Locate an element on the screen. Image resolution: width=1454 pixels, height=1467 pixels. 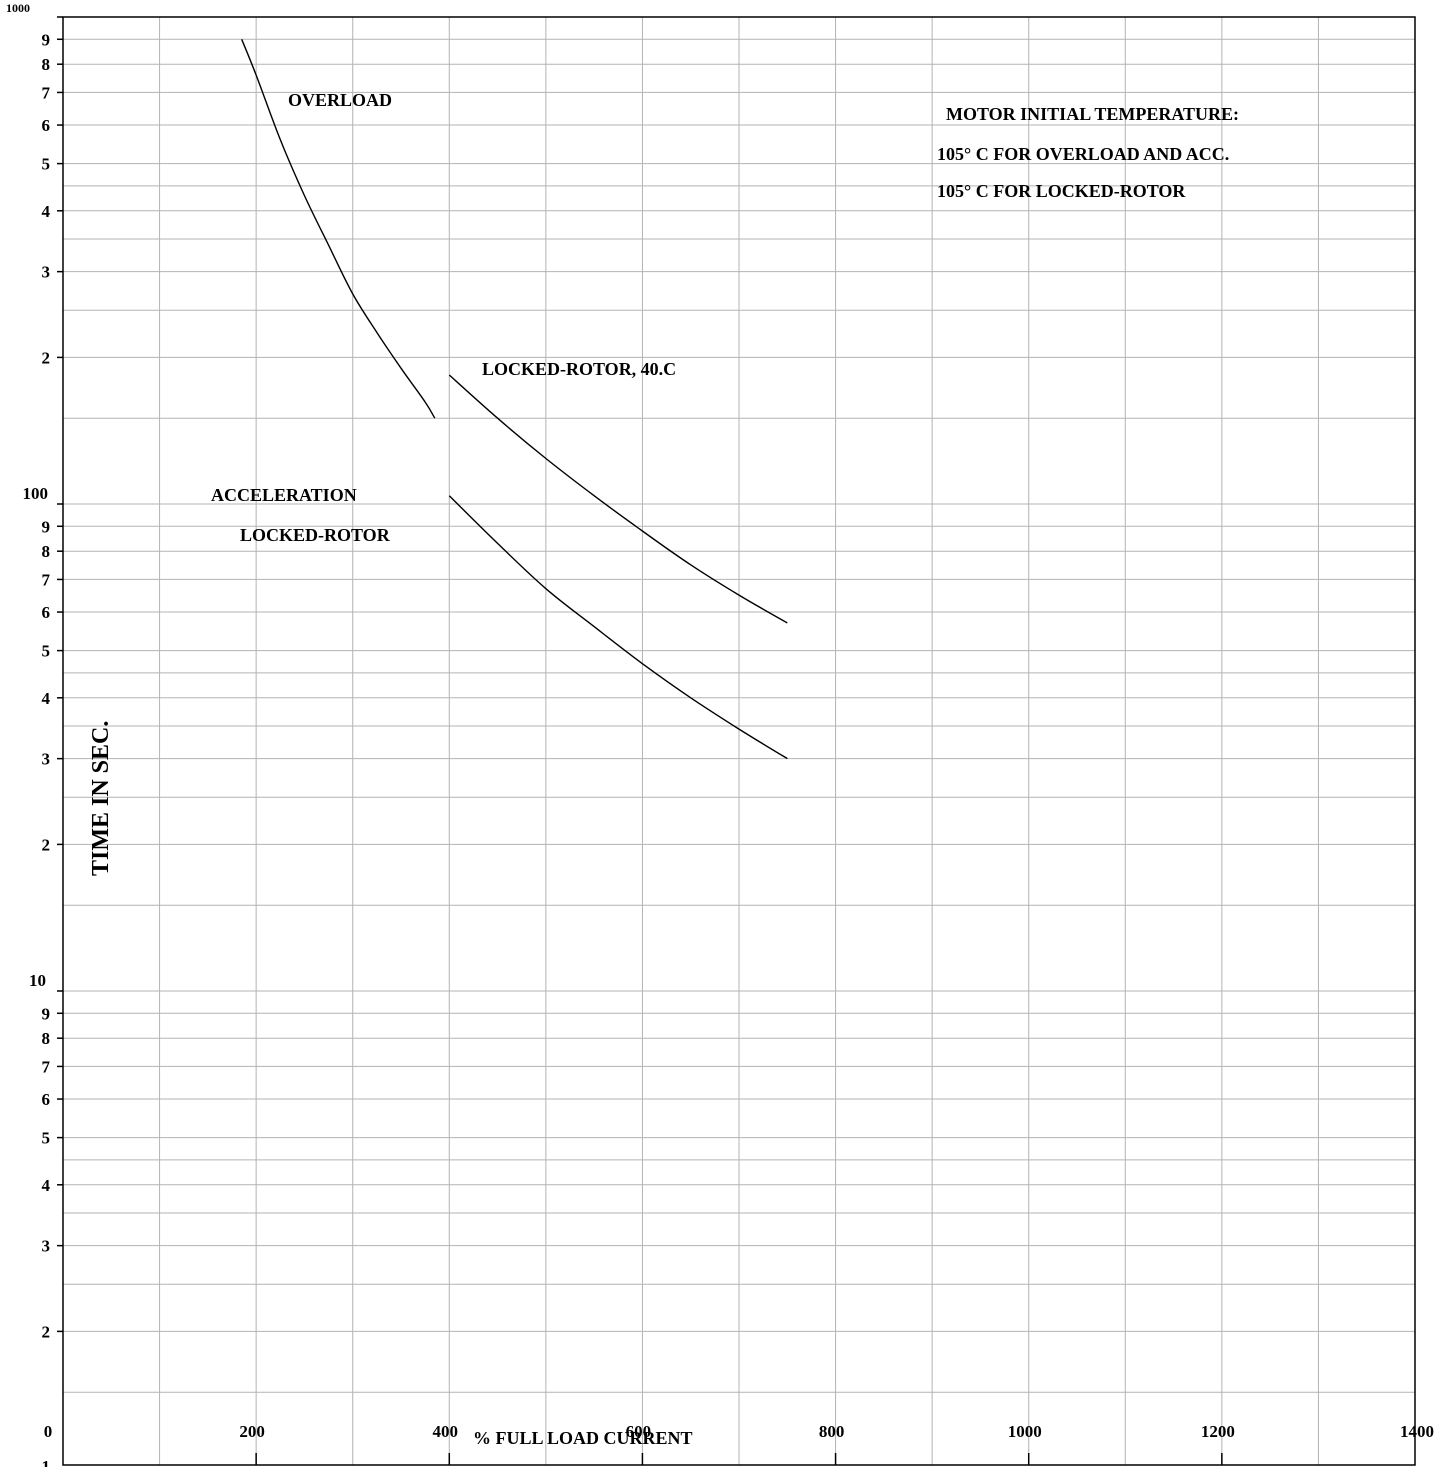
y-tick-label-7: 7 is located at coordinates (46, 1066).